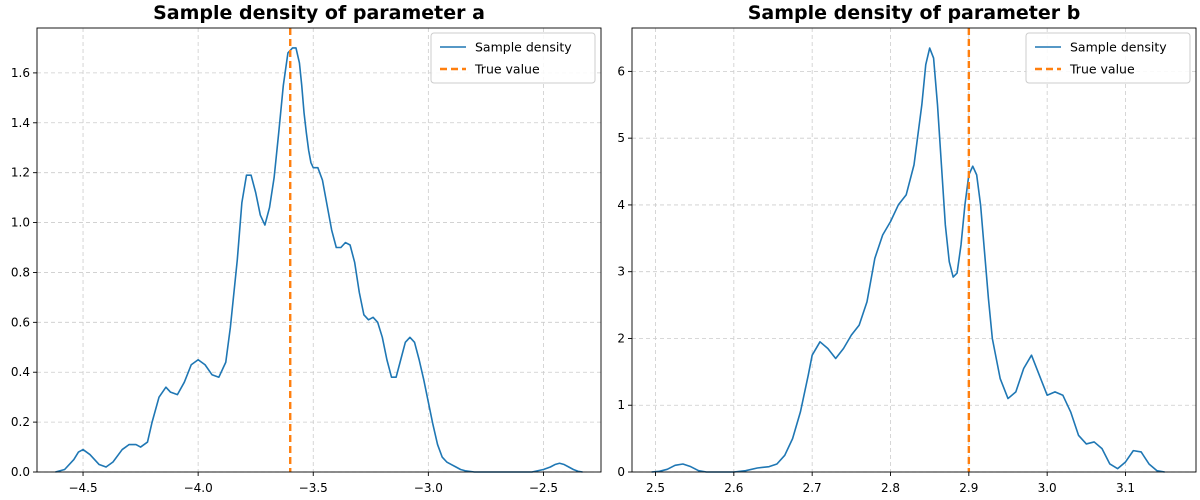  Describe the element at coordinates (621, 71) in the screenshot. I see `y-tick-label: 6` at that location.